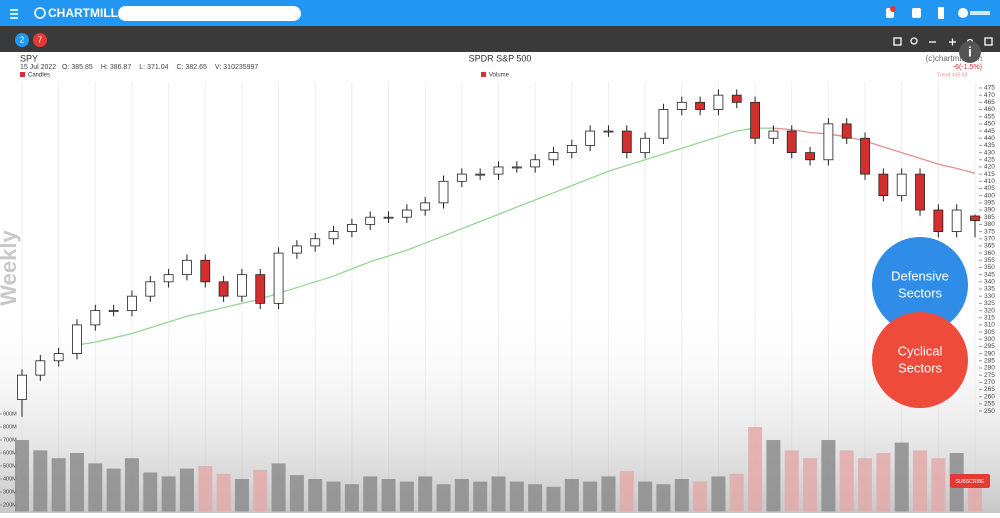 The image size is (1000, 518). I want to click on y-tick-label: 370, so click(989, 238).